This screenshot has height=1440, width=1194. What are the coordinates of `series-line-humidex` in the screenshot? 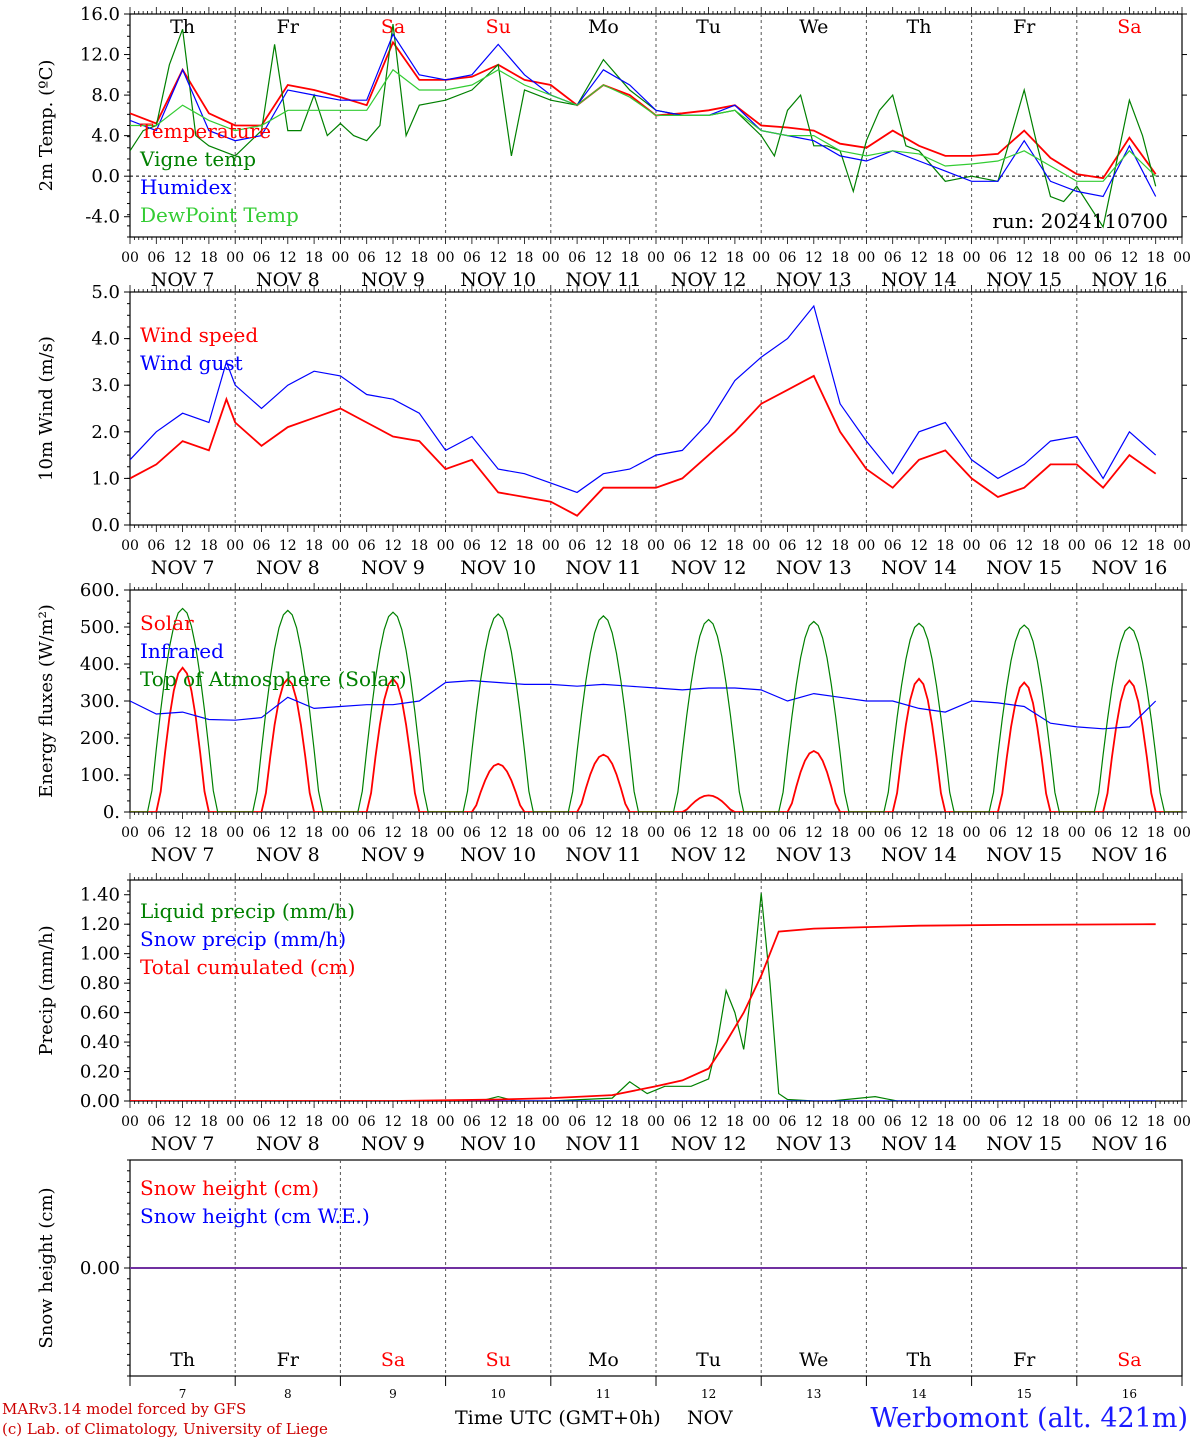 It's located at (643, 115).